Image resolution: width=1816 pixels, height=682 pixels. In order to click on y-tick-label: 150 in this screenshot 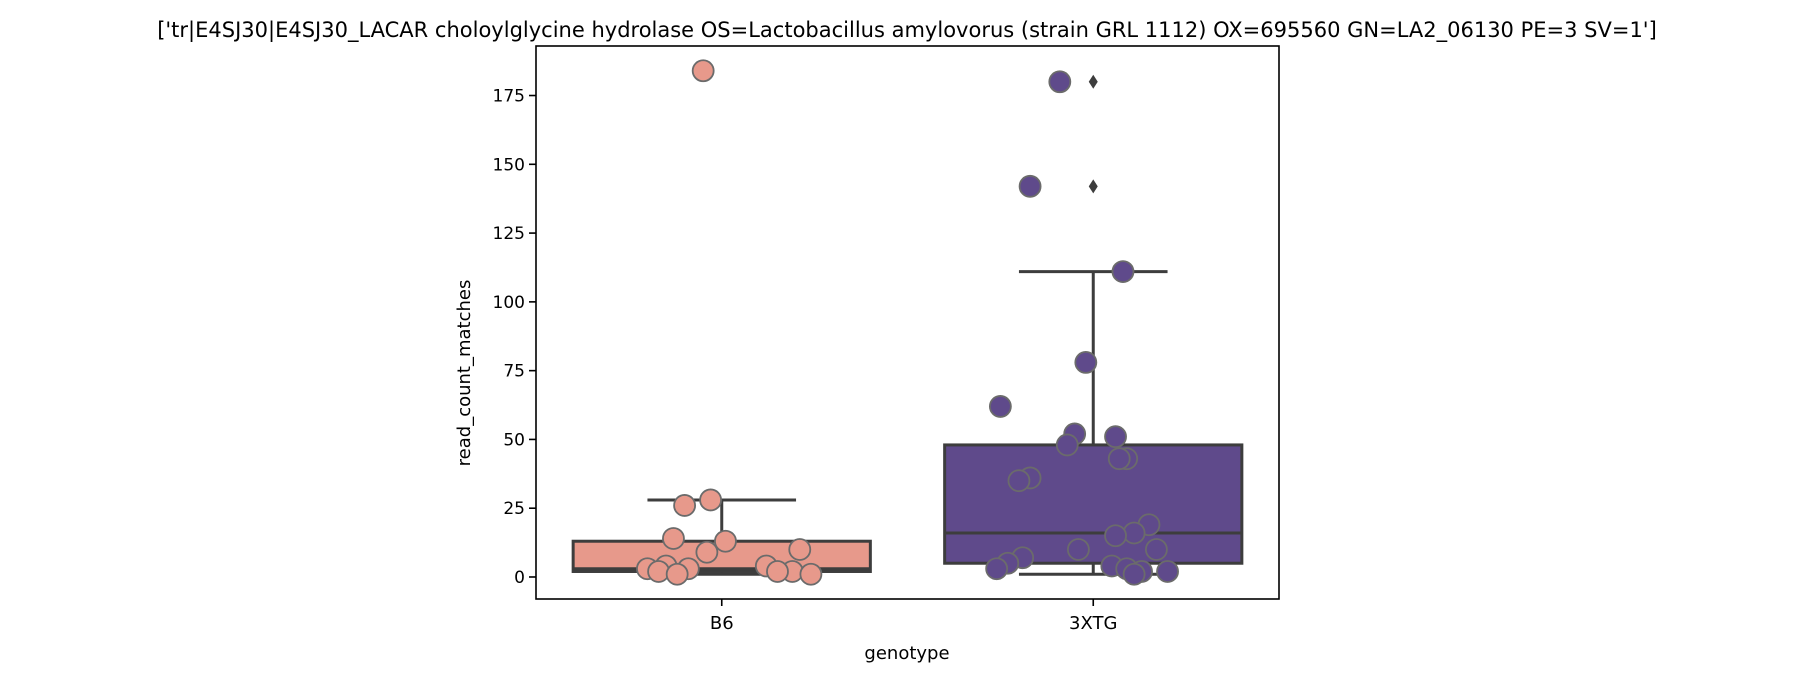, I will do `click(509, 165)`.